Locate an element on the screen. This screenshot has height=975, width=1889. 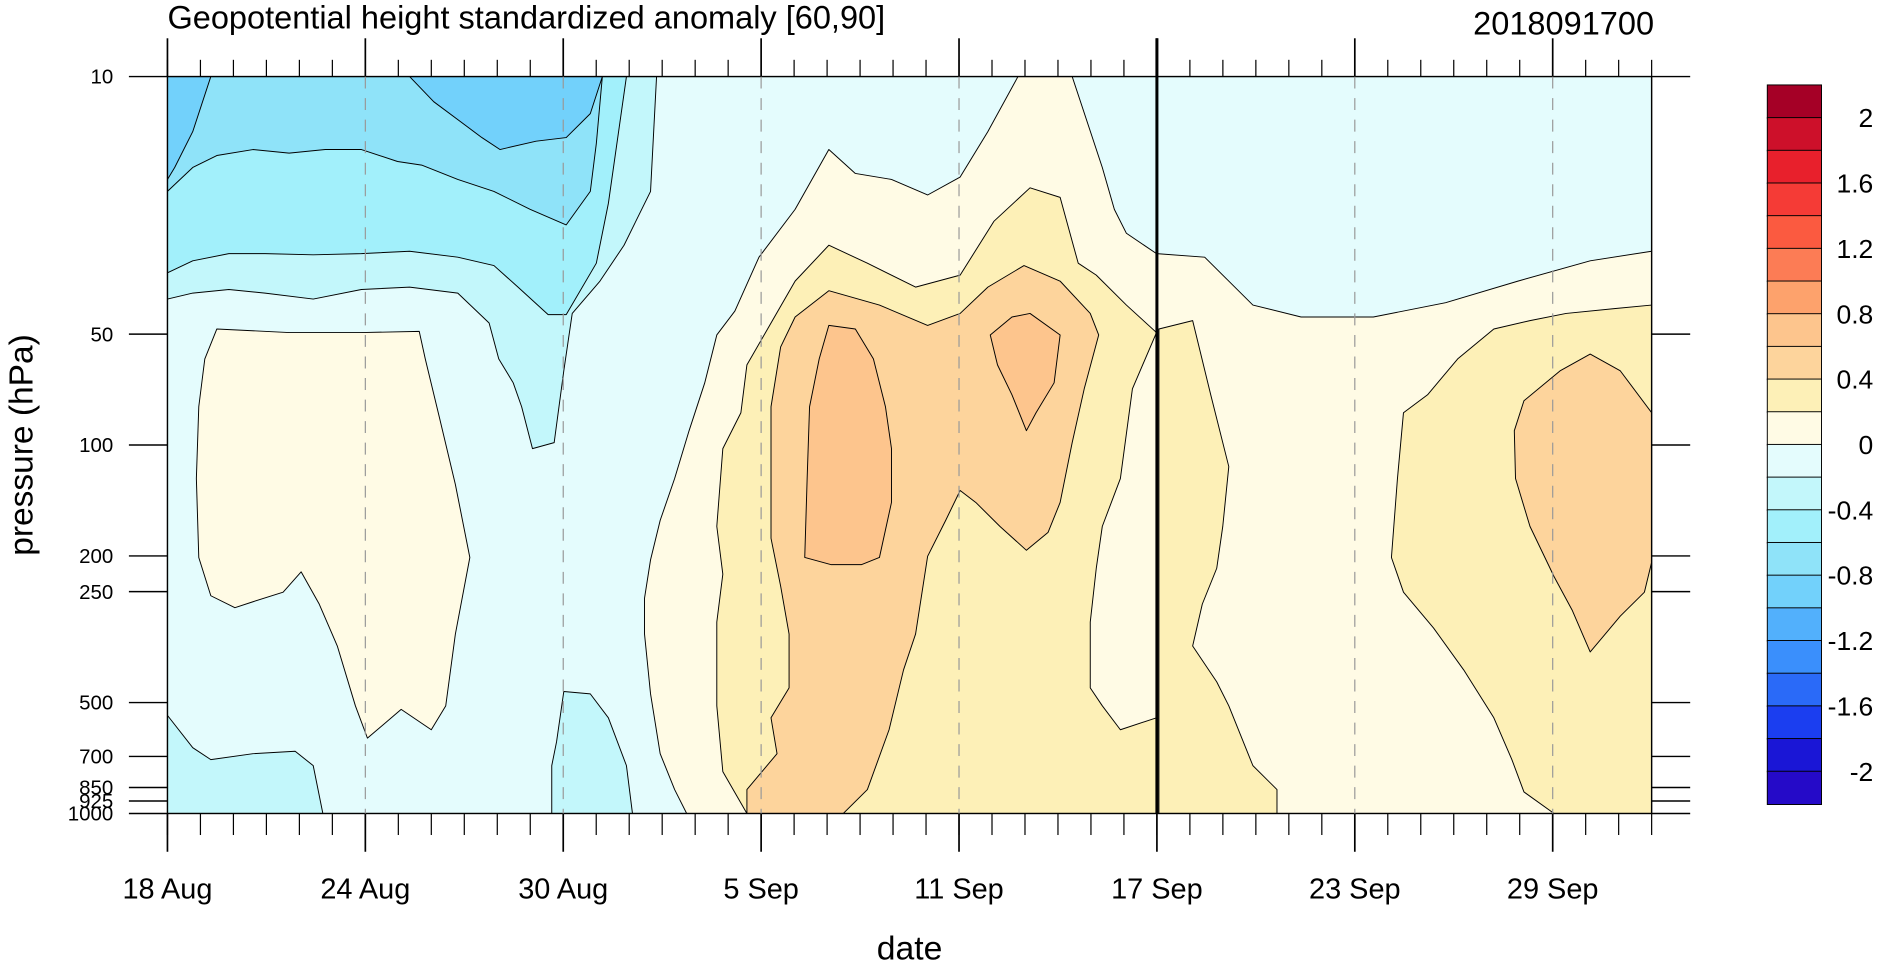
colorbar-label: -0.8 is located at coordinates (1851, 576).